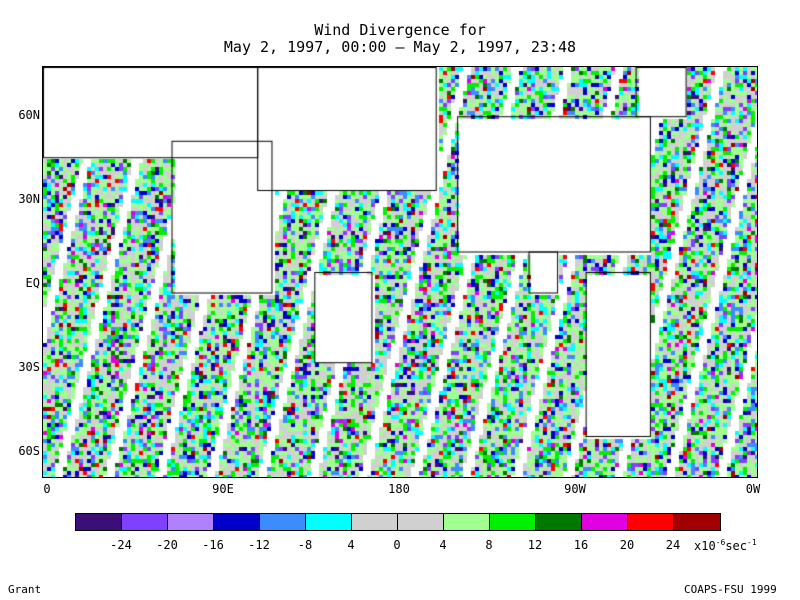 Image resolution: width=800 pixels, height=600 pixels. Describe the element at coordinates (29, 367) in the screenshot. I see `lat-label-30s: 30S` at that location.